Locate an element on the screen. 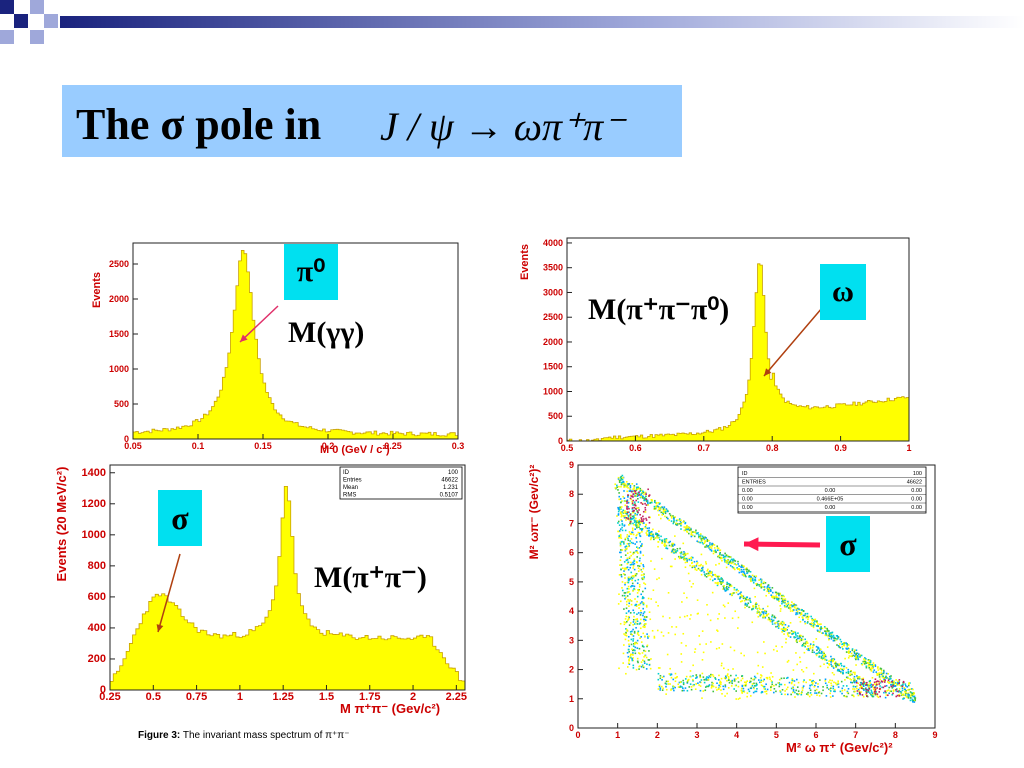  x-tick-label: 0.8 is located at coordinates (772, 448).